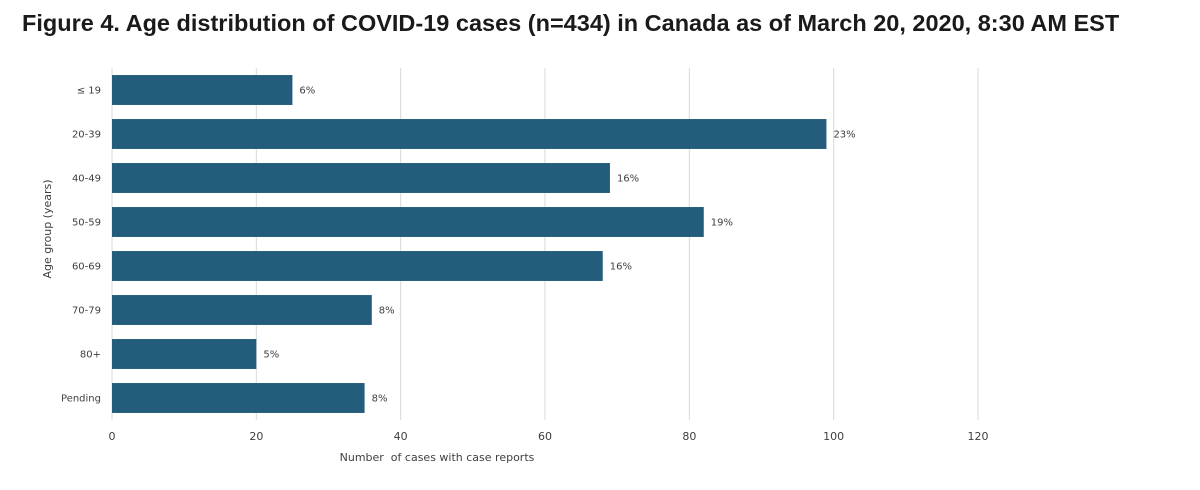 Image resolution: width=1200 pixels, height=490 pixels. I want to click on x-tick-label: 80, so click(689, 436).